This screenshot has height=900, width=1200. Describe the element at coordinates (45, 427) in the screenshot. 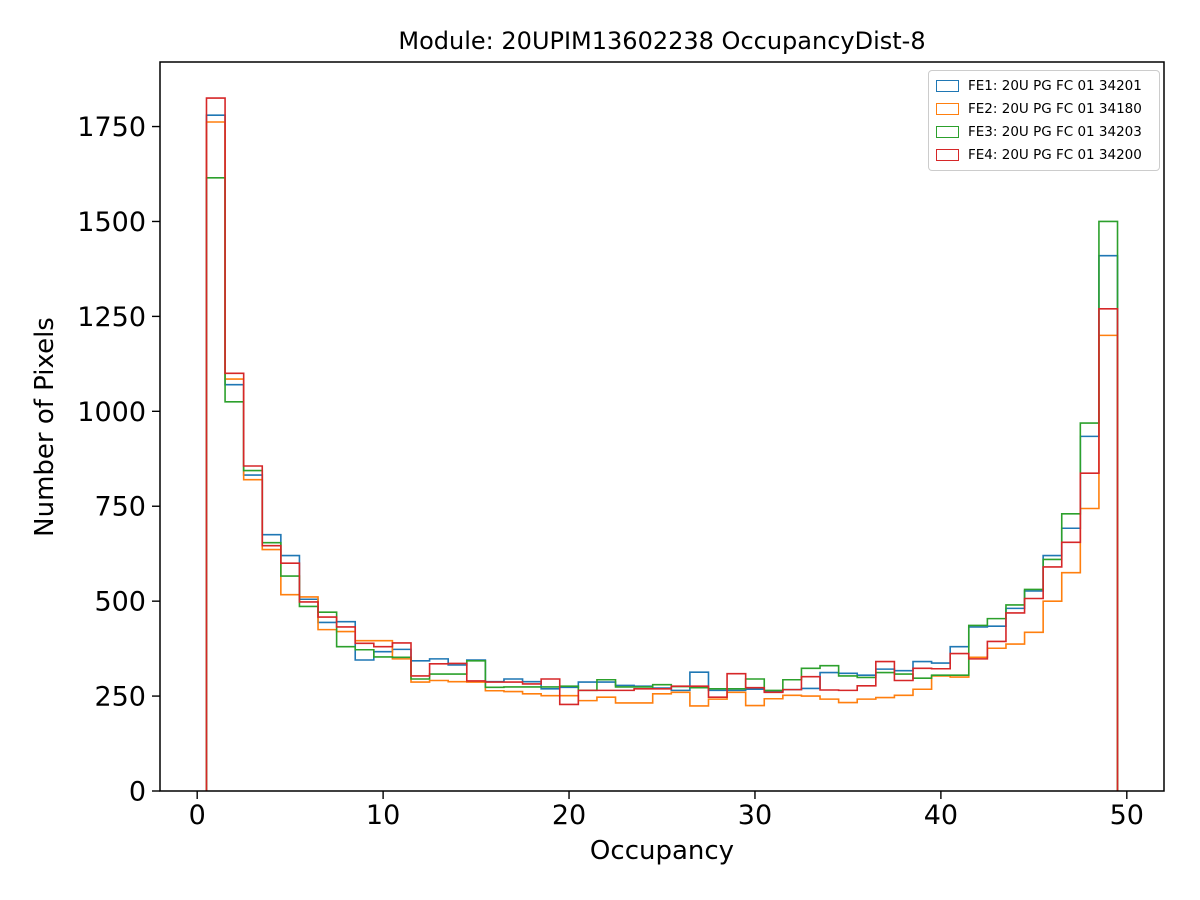

I see `y-axis-label: Number of Pixels` at that location.